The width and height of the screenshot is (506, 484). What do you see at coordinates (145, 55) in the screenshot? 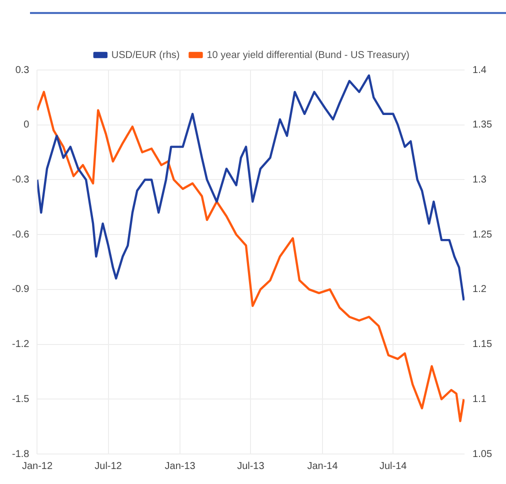
I see `legend-label: USD/EUR (rhs)` at bounding box center [145, 55].